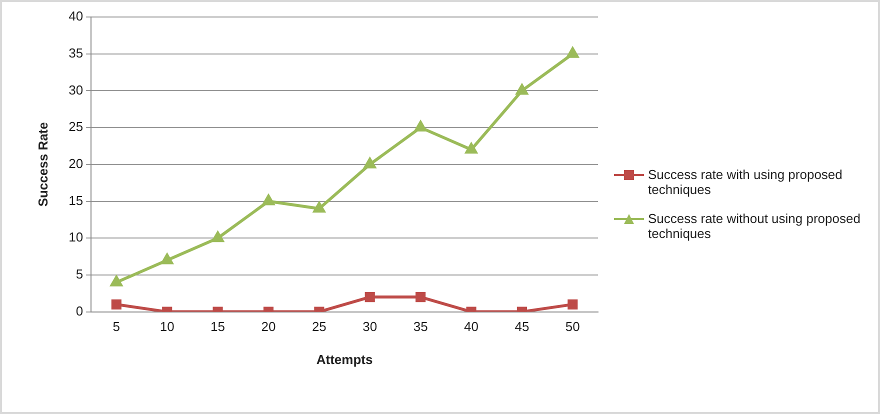 The width and height of the screenshot is (880, 414). I want to click on y-tick-label: 5, so click(80, 274).